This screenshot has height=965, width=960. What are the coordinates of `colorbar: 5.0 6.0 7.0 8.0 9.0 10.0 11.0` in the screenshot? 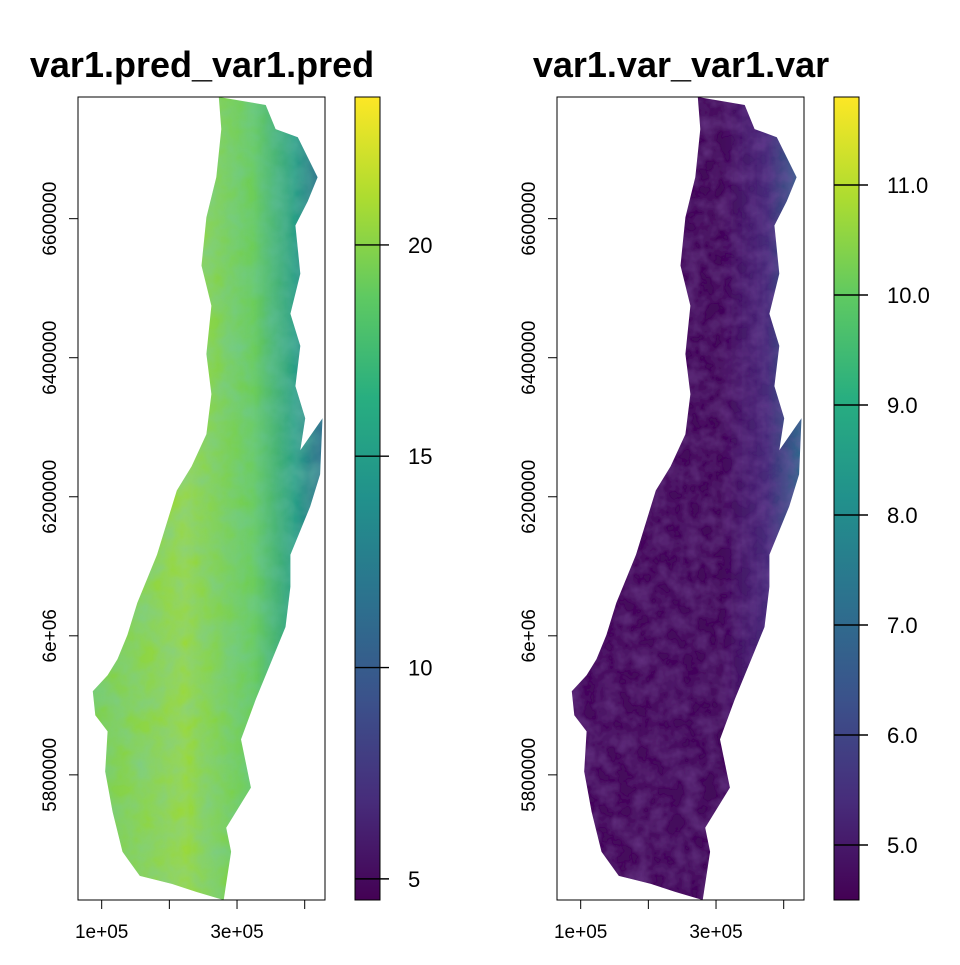 It's located at (881, 498).